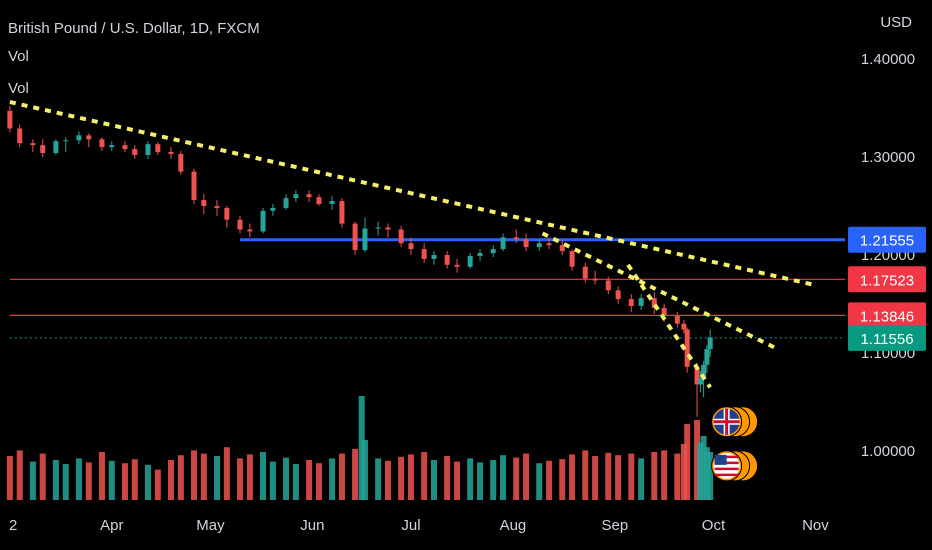 The width and height of the screenshot is (932, 550). I want to click on x-tick-label: Oct, so click(714, 525).